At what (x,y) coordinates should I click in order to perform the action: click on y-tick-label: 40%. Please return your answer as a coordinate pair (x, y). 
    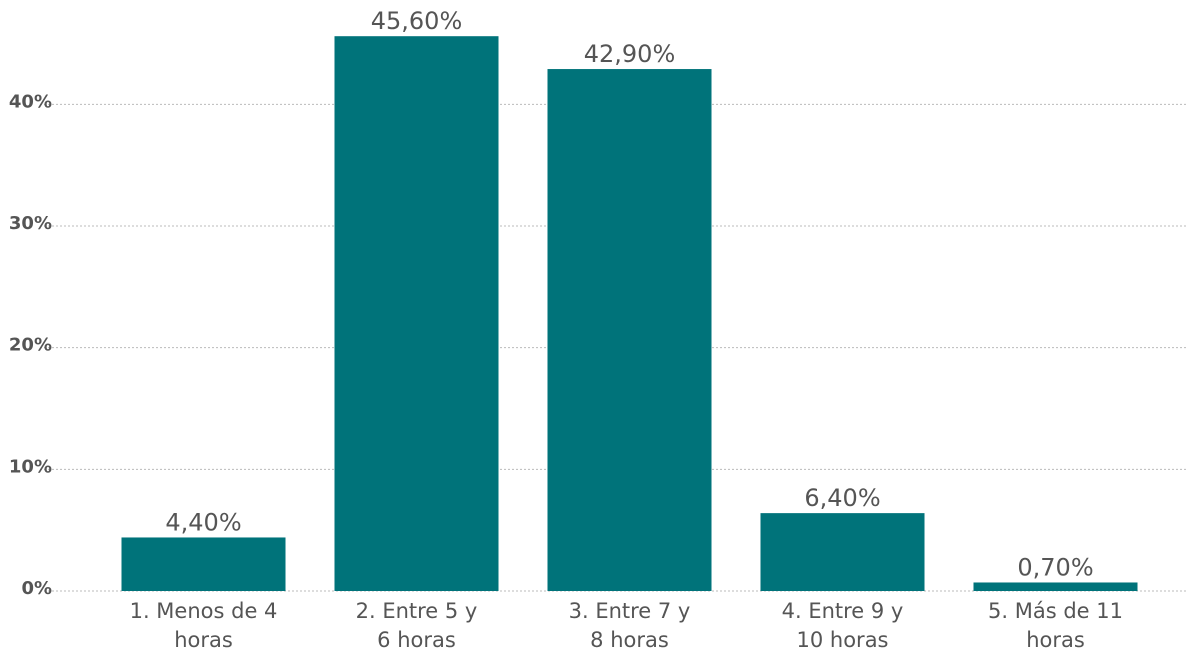
    Looking at the image, I should click on (30, 101).